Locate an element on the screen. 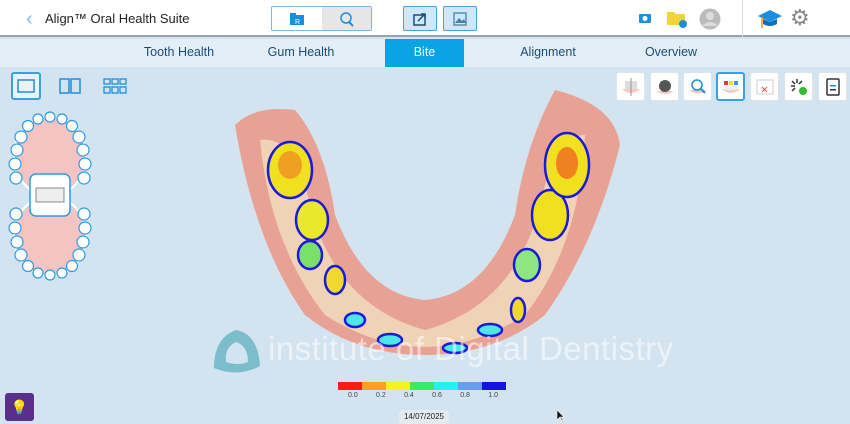 The image size is (850, 424). zoom-tooth-tool is located at coordinates (697, 86).